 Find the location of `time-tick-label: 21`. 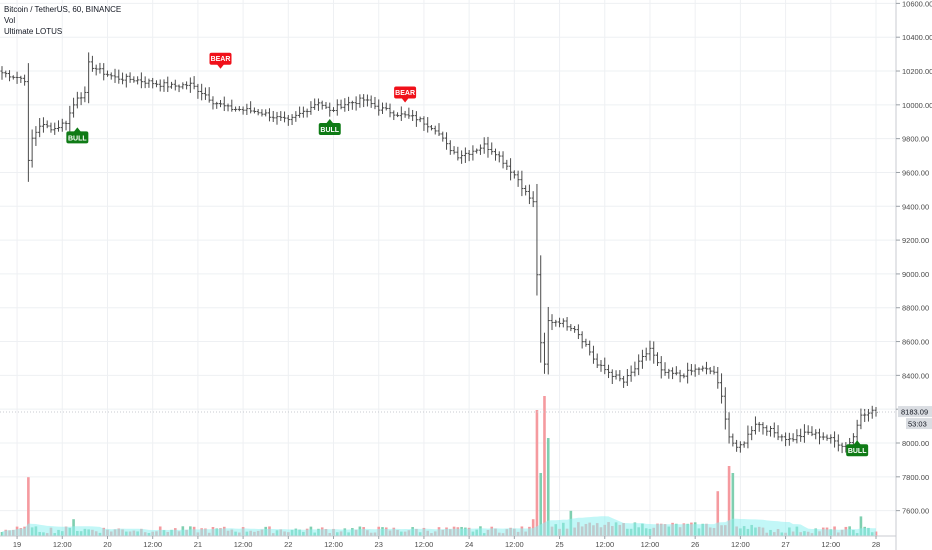

time-tick-label: 21 is located at coordinates (198, 544).